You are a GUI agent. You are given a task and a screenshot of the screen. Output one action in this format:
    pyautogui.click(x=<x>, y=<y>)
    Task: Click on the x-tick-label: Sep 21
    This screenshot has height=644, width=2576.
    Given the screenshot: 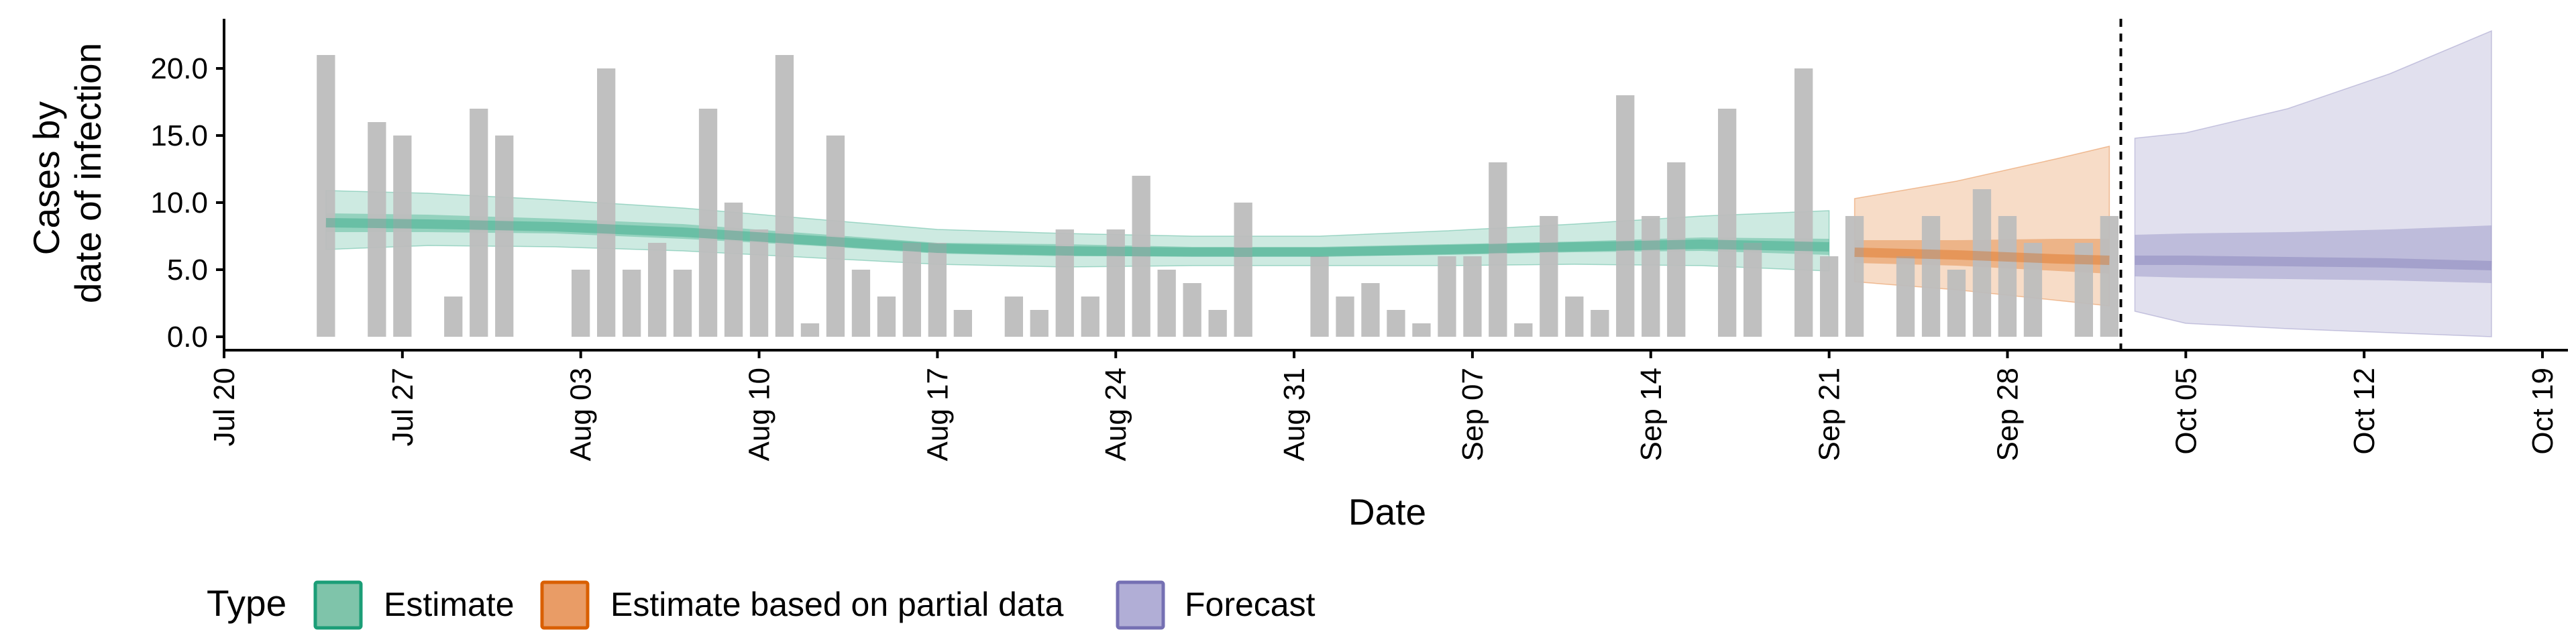 What is the action you would take?
    pyautogui.click(x=1829, y=414)
    